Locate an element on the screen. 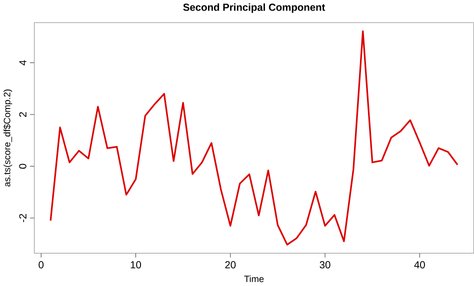 The height and width of the screenshot is (286, 474). y-axis-title: as.ts(score_df$Comp.2) is located at coordinates (7, 138).